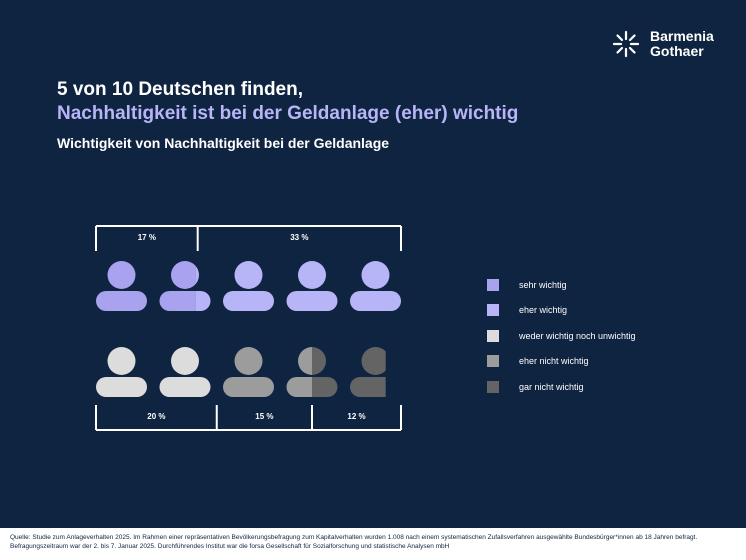 Image resolution: width=746 pixels, height=560 pixels. I want to click on top-row-person-2-fill-eher-wichtig, so click(203, 286).